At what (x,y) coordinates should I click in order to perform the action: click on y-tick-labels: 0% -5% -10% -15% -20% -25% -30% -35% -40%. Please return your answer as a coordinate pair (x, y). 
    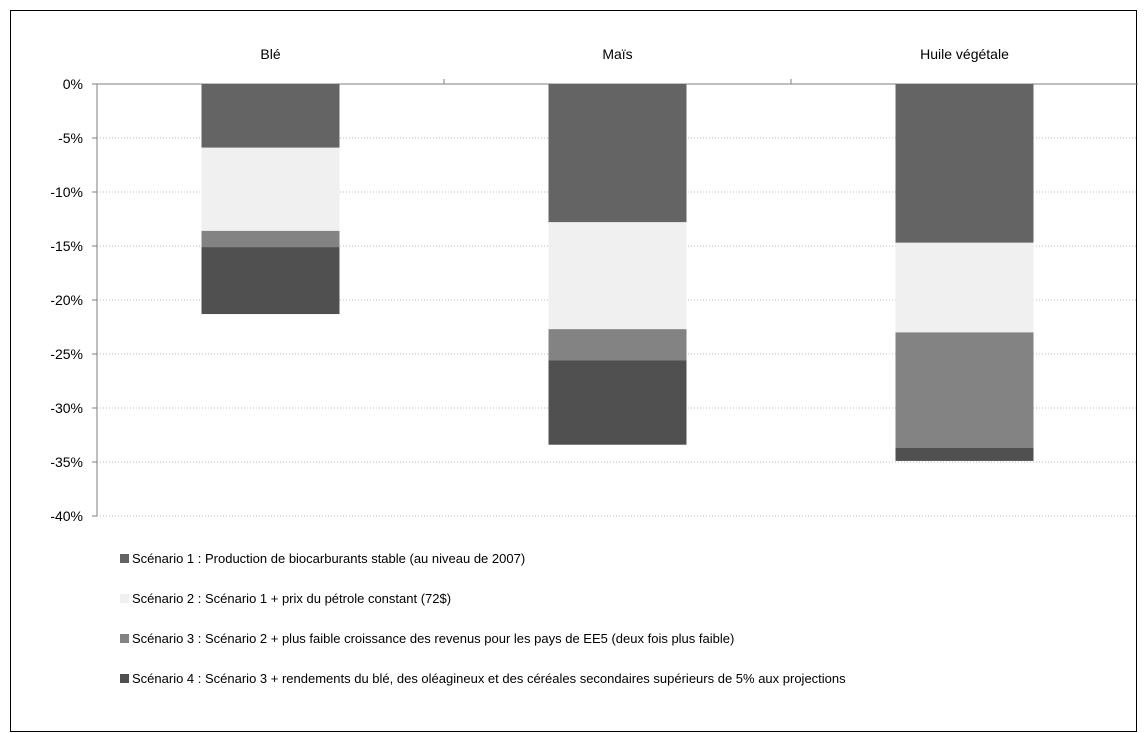
    Looking at the image, I should click on (66, 300).